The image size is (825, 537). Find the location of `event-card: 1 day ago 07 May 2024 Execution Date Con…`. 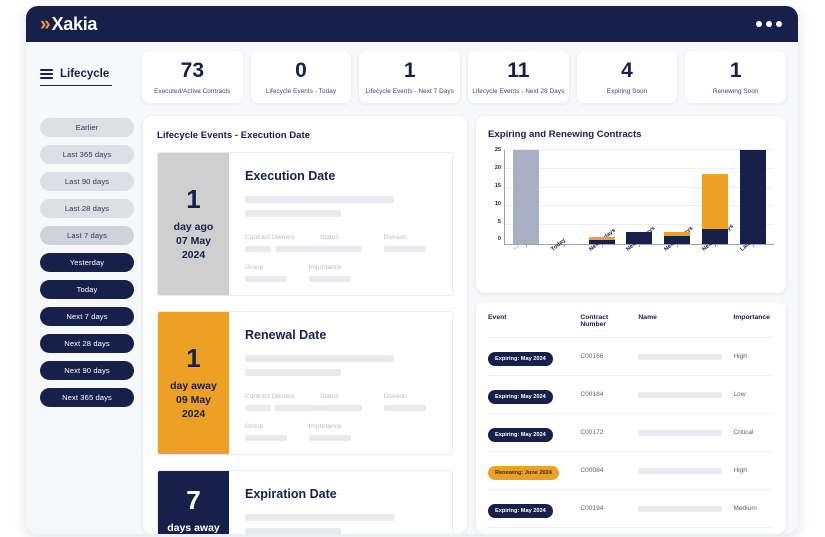

event-card: 1 day ago 07 May 2024 Execution Date Con… is located at coordinates (305, 224).